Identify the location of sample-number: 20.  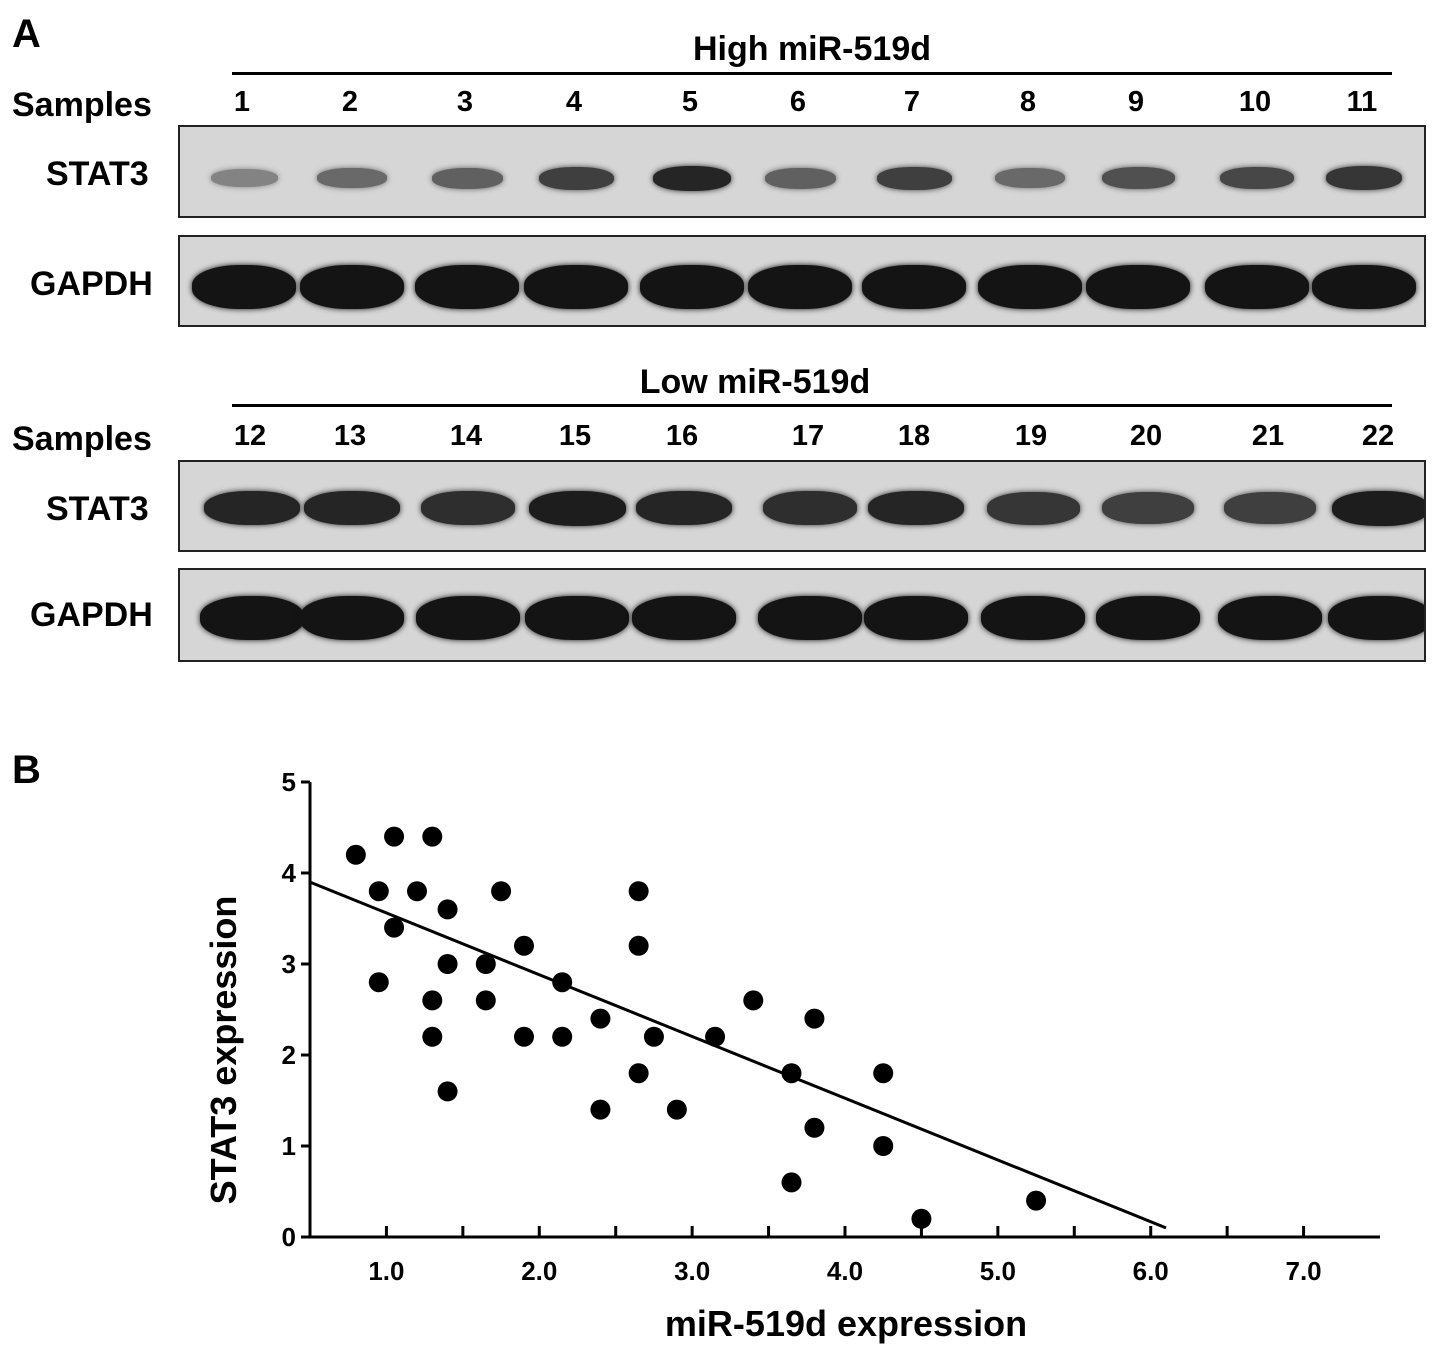
(1146, 436).